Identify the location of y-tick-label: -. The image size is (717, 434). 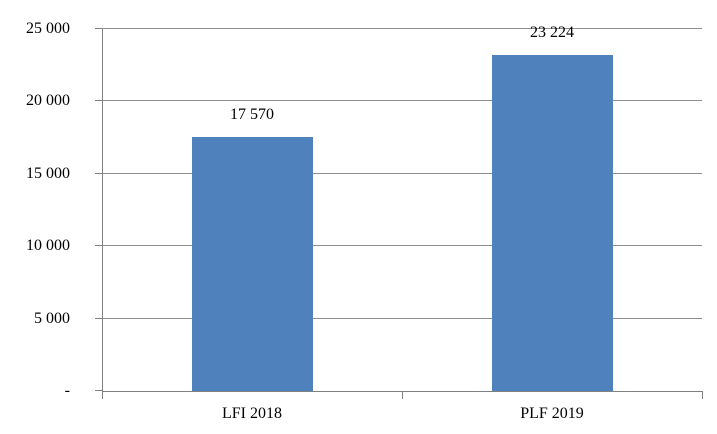
(67, 390).